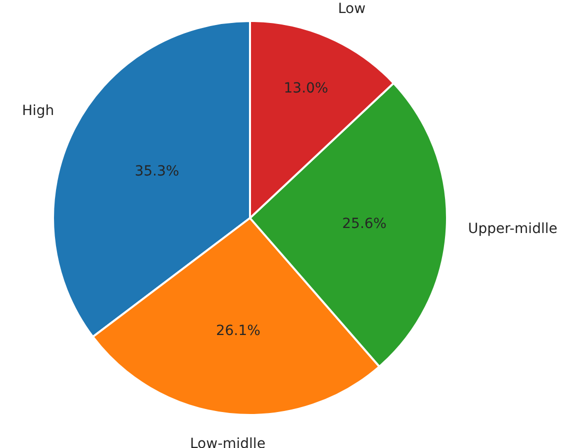 The image size is (579, 448). What do you see at coordinates (228, 442) in the screenshot?
I see `slice-label: Low-midlle` at bounding box center [228, 442].